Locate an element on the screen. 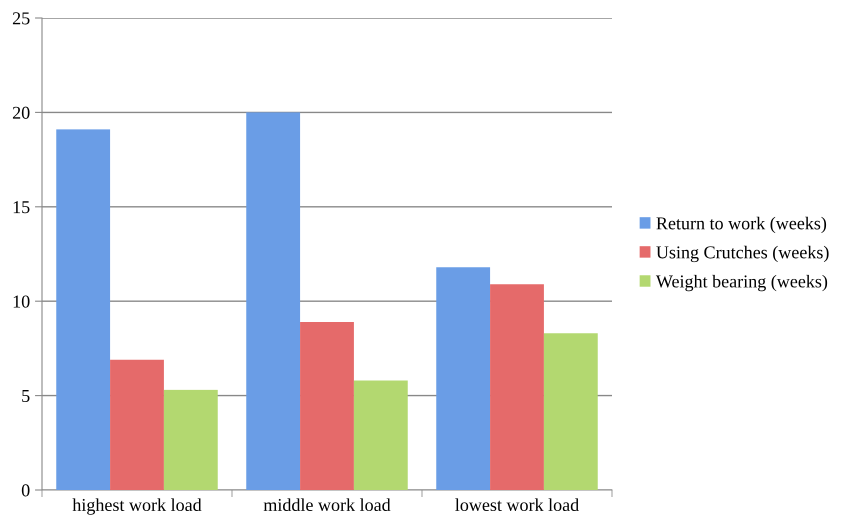 Image resolution: width=857 pixels, height=520 pixels. x-tick-label: highest work load is located at coordinates (137, 506).